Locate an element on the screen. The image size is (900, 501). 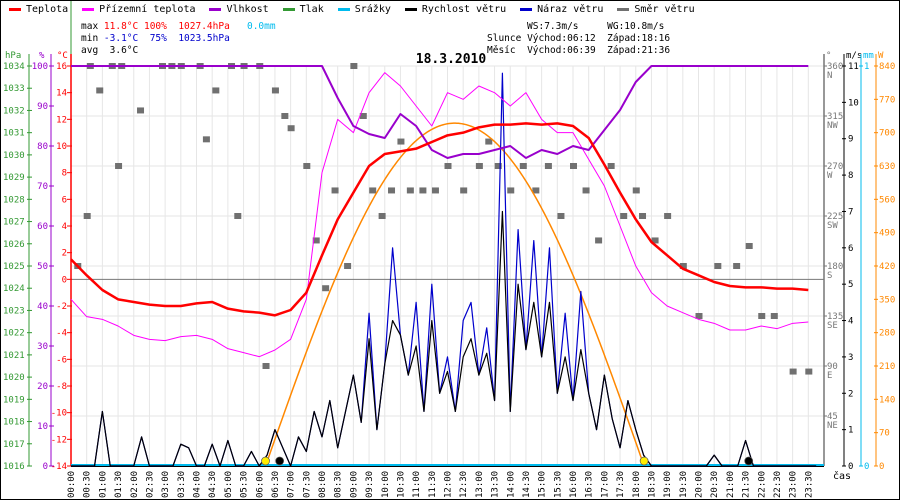
legend-label: Přízemní teplota is located at coordinates (147, 9).